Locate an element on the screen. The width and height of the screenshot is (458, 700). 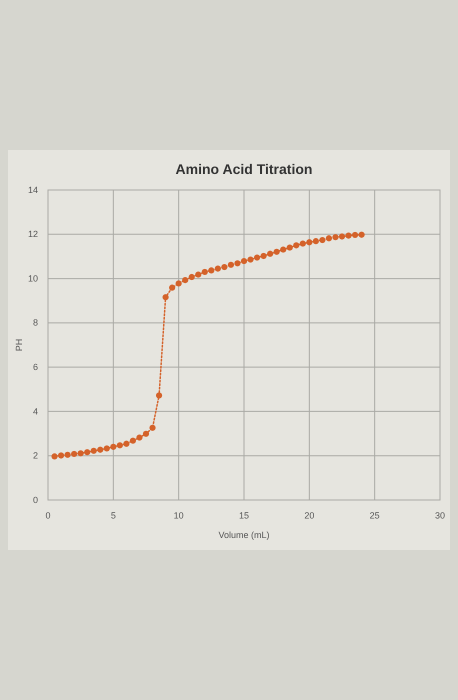
x-tick-label: 15 is located at coordinates (244, 515).